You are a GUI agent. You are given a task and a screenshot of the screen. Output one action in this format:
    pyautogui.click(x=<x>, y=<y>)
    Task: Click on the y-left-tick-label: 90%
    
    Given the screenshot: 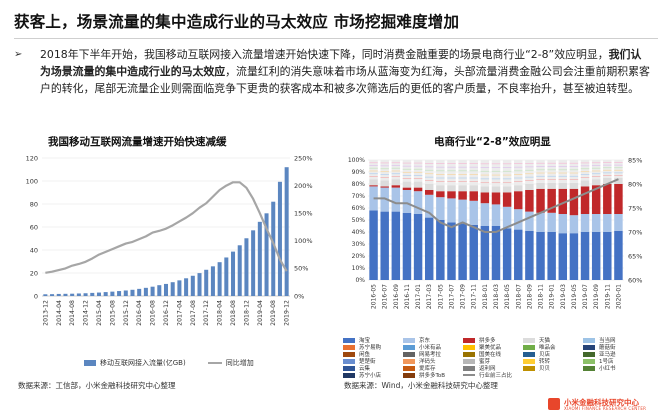 What is the action you would take?
    pyautogui.click(x=359, y=172)
    